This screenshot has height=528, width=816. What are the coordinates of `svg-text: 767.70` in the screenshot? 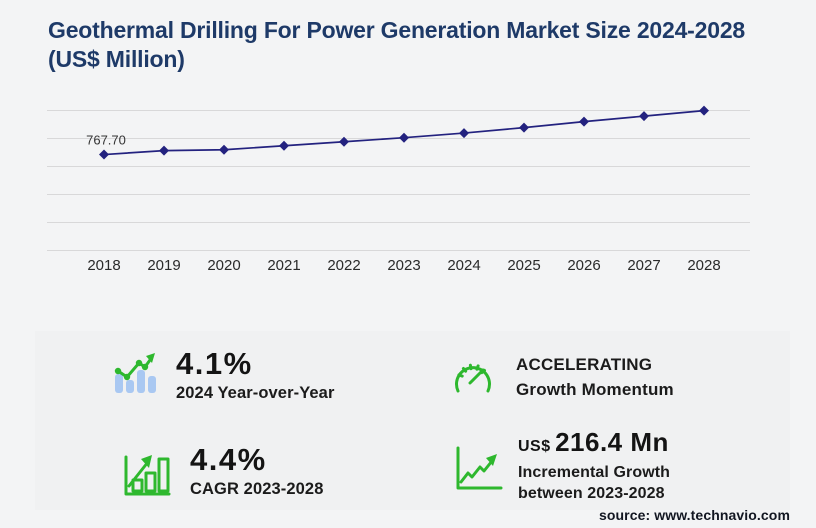 It's located at (106, 140).